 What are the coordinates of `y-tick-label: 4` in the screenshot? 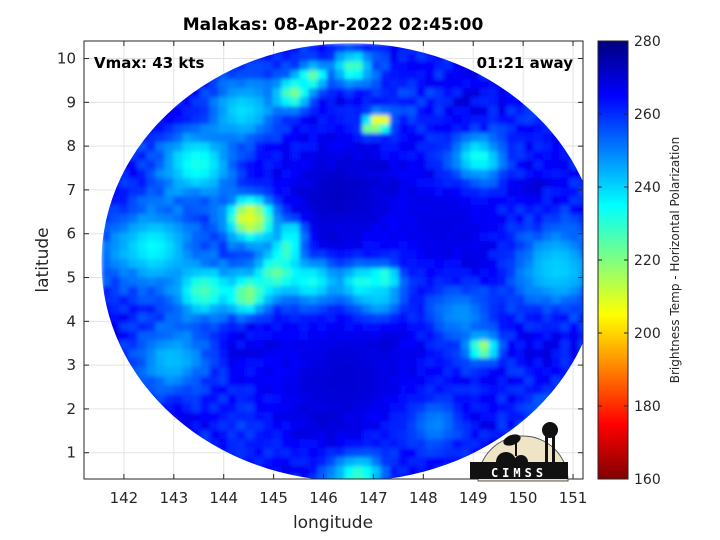 It's located at (71, 321).